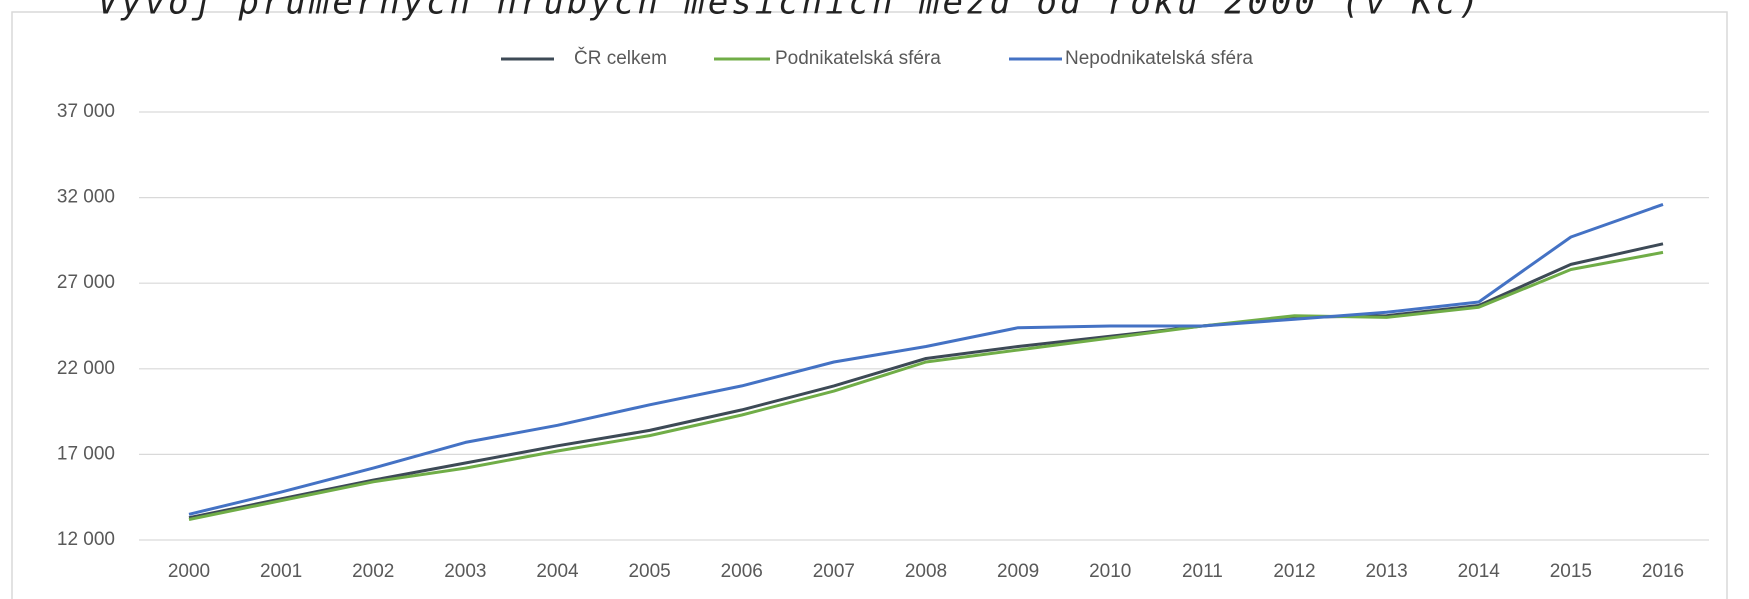 The image size is (1749, 599). What do you see at coordinates (1018, 571) in the screenshot?
I see `x-tick-label: 2009` at bounding box center [1018, 571].